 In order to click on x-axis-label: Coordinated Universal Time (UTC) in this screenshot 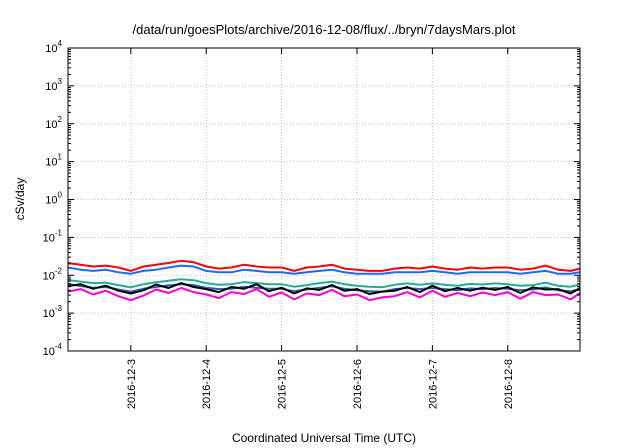, I will do `click(324, 438)`.